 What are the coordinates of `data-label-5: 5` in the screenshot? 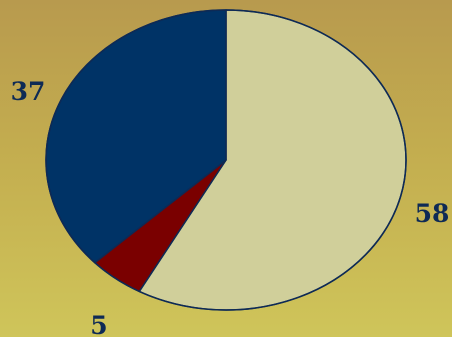 It's located at (98, 324).